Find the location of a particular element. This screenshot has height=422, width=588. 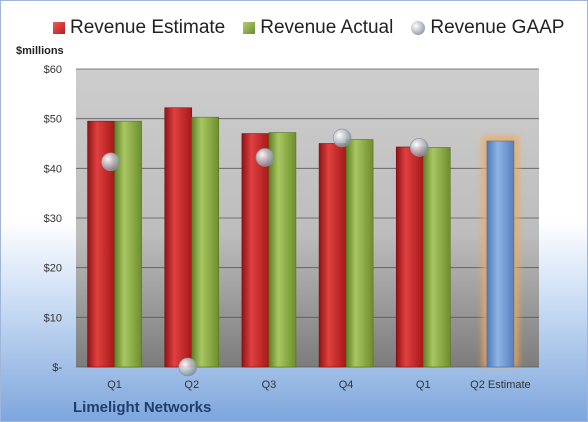

legend-label-actual: Revenue Actual is located at coordinates (327, 27).